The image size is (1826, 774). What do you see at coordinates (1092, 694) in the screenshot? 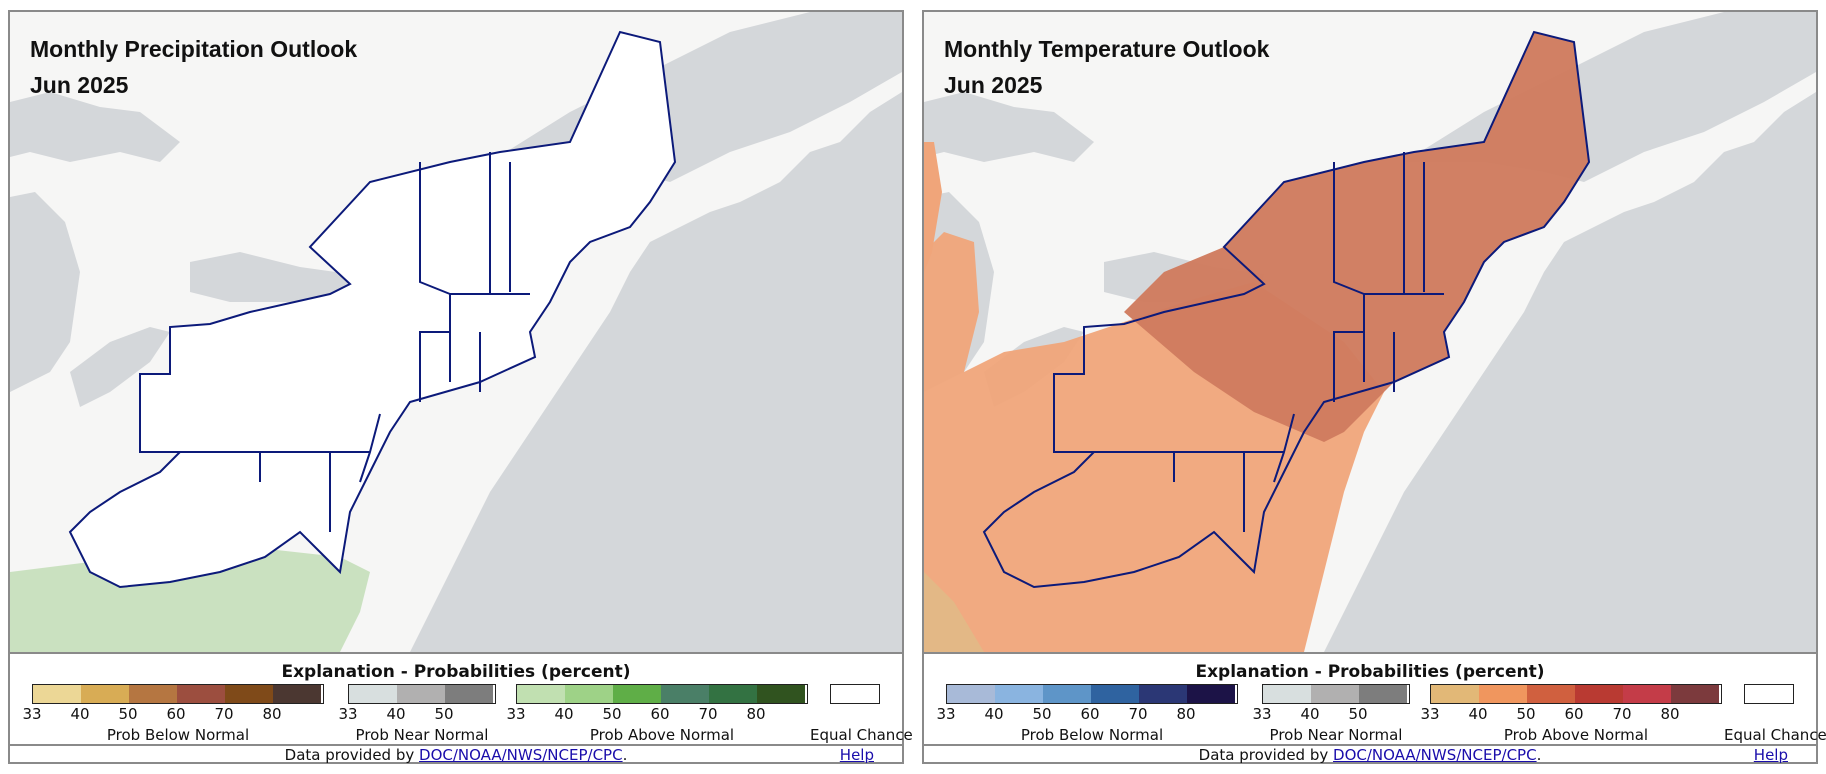
I see `legend-below-swatches` at bounding box center [1092, 694].